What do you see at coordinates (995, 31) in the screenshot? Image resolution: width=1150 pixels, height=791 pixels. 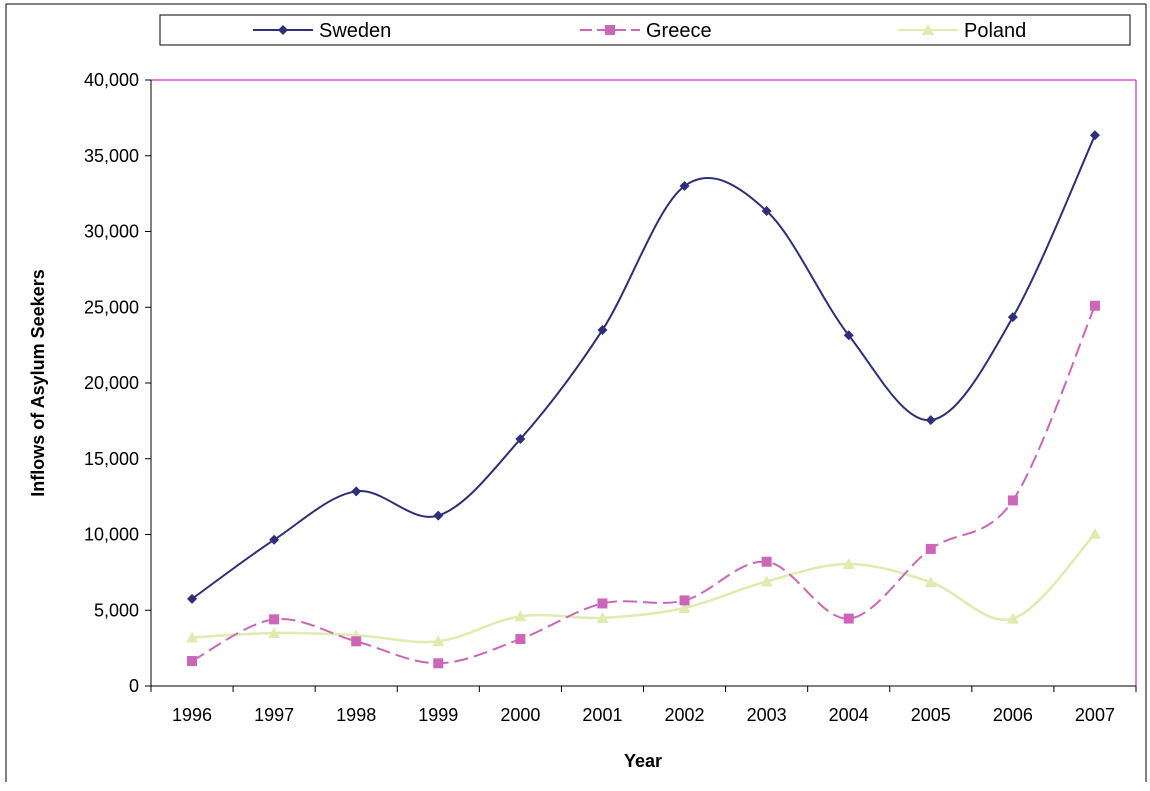 I see `legend-label-poland: Poland` at bounding box center [995, 31].